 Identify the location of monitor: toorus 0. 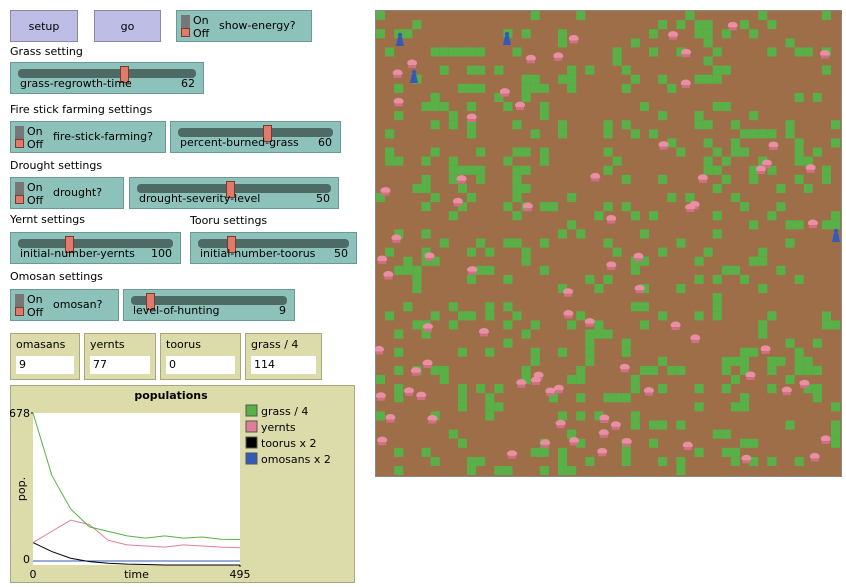
(200, 356).